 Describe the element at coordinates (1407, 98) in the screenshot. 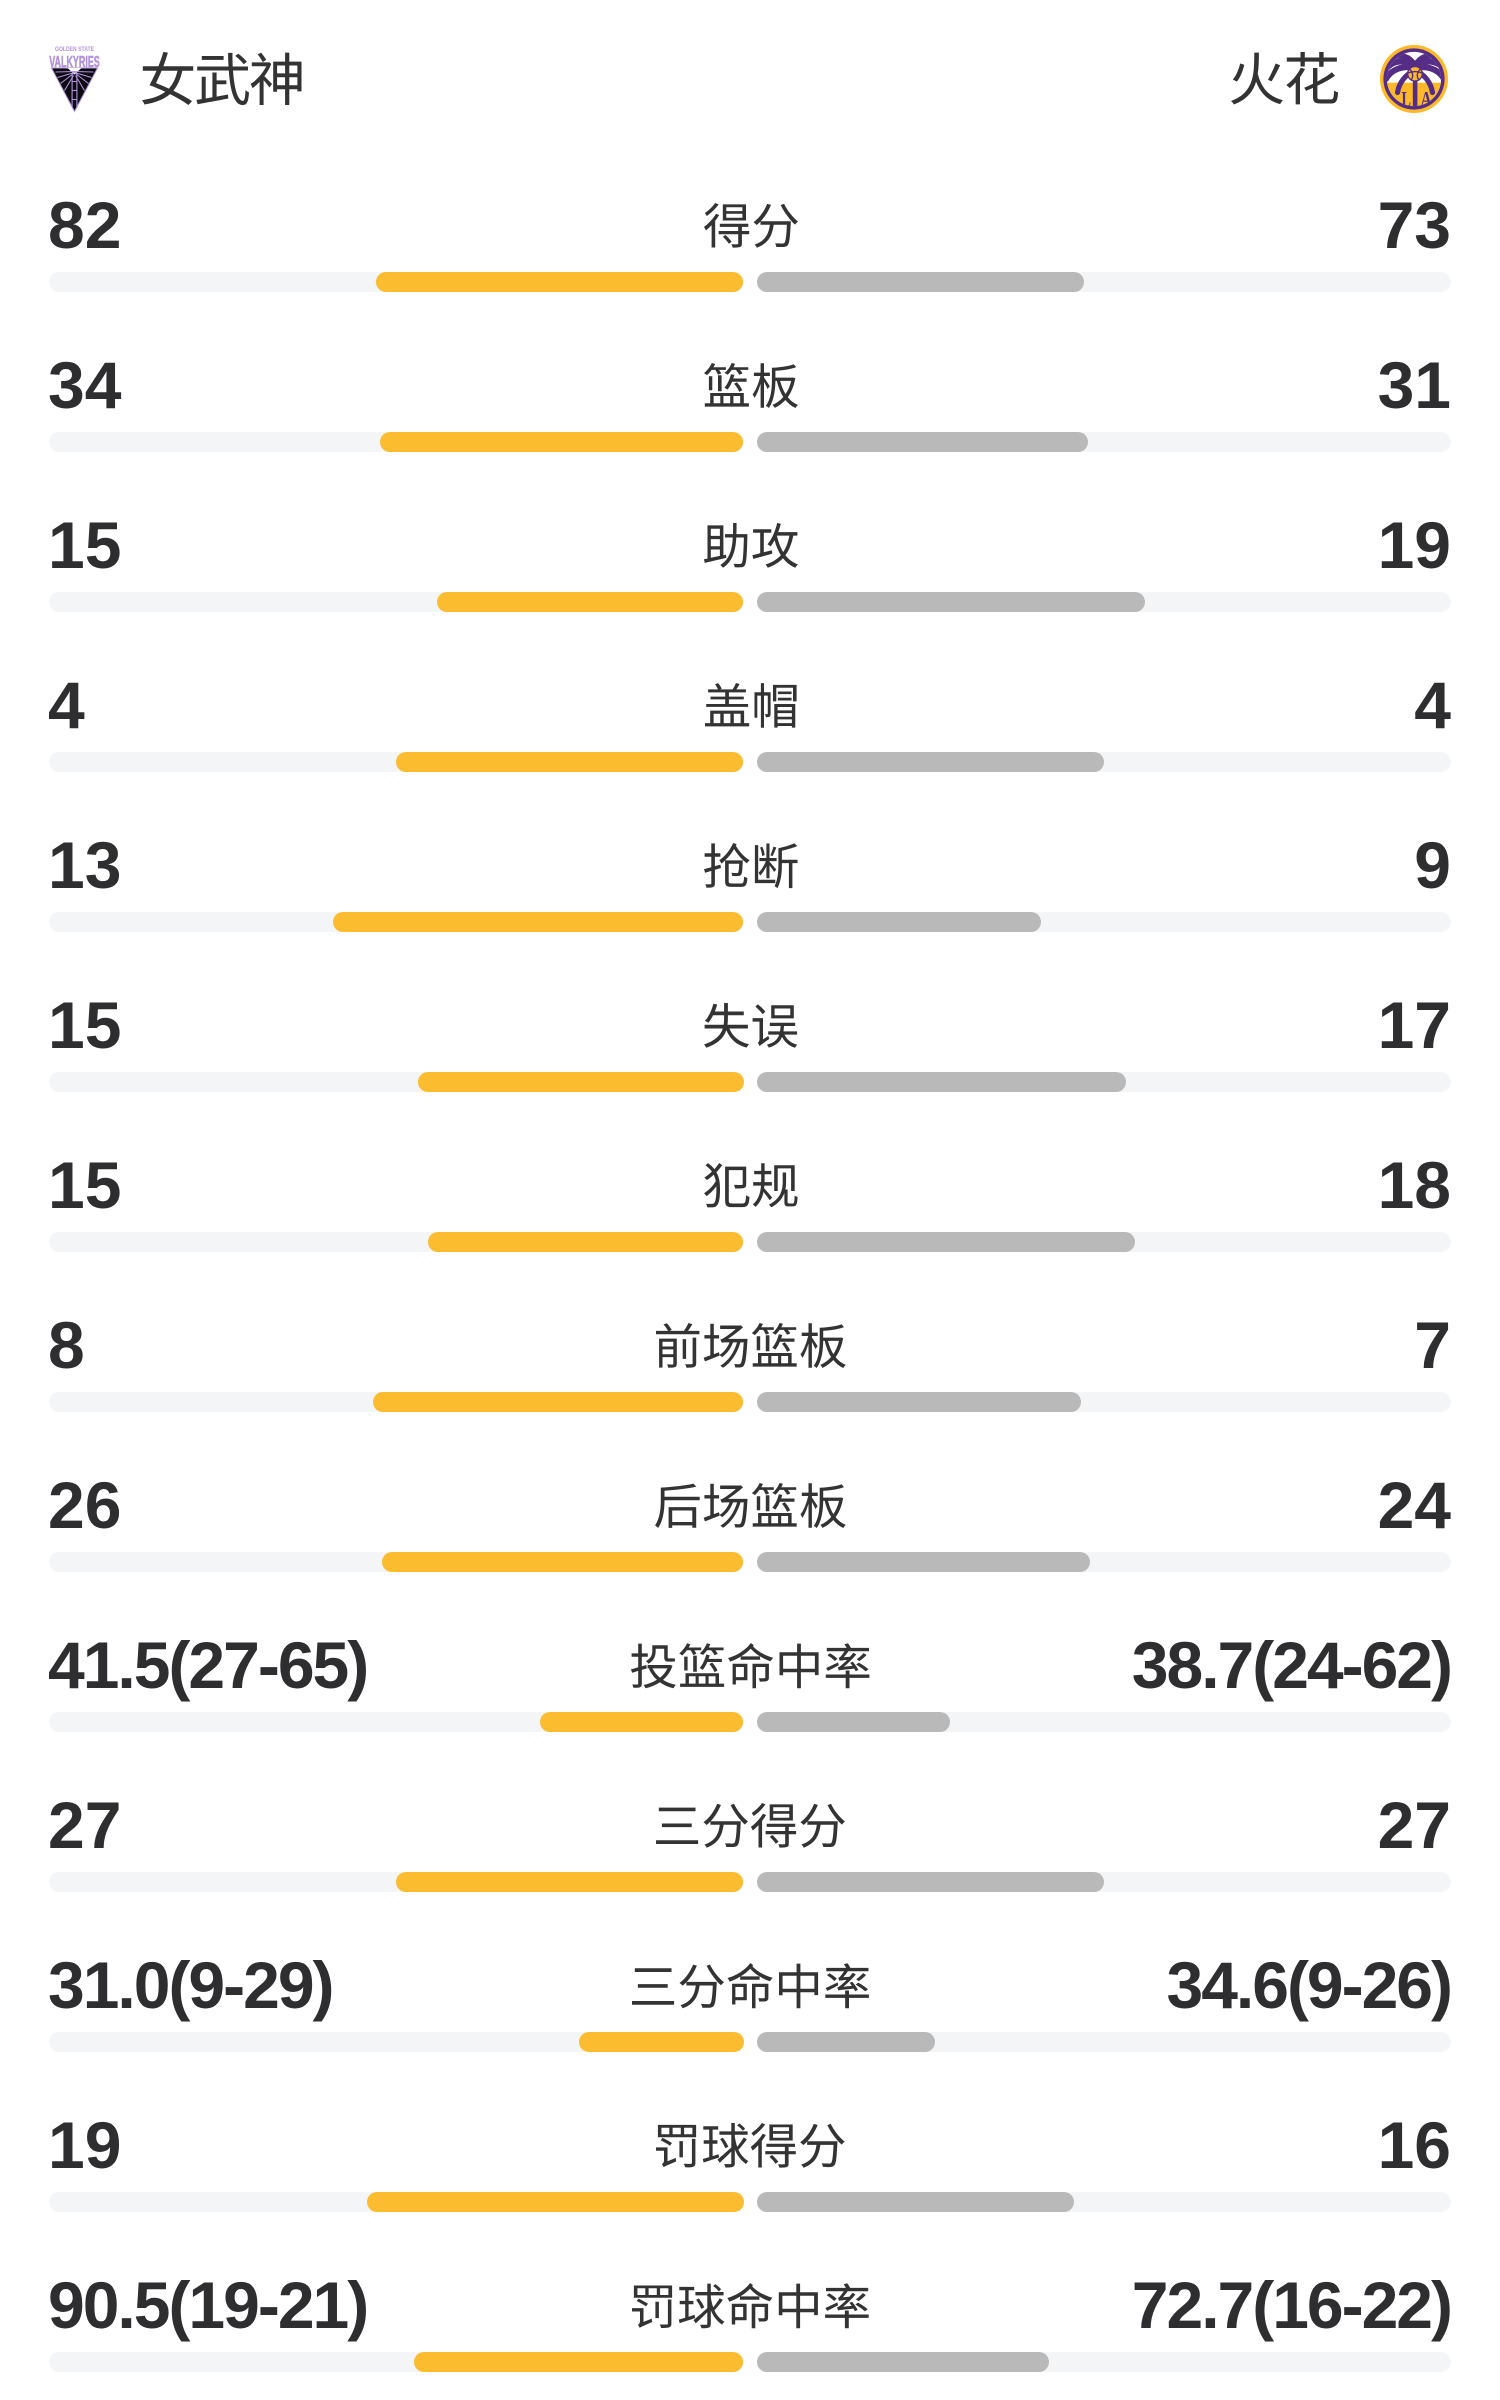

I see `svg-text: L` at that location.